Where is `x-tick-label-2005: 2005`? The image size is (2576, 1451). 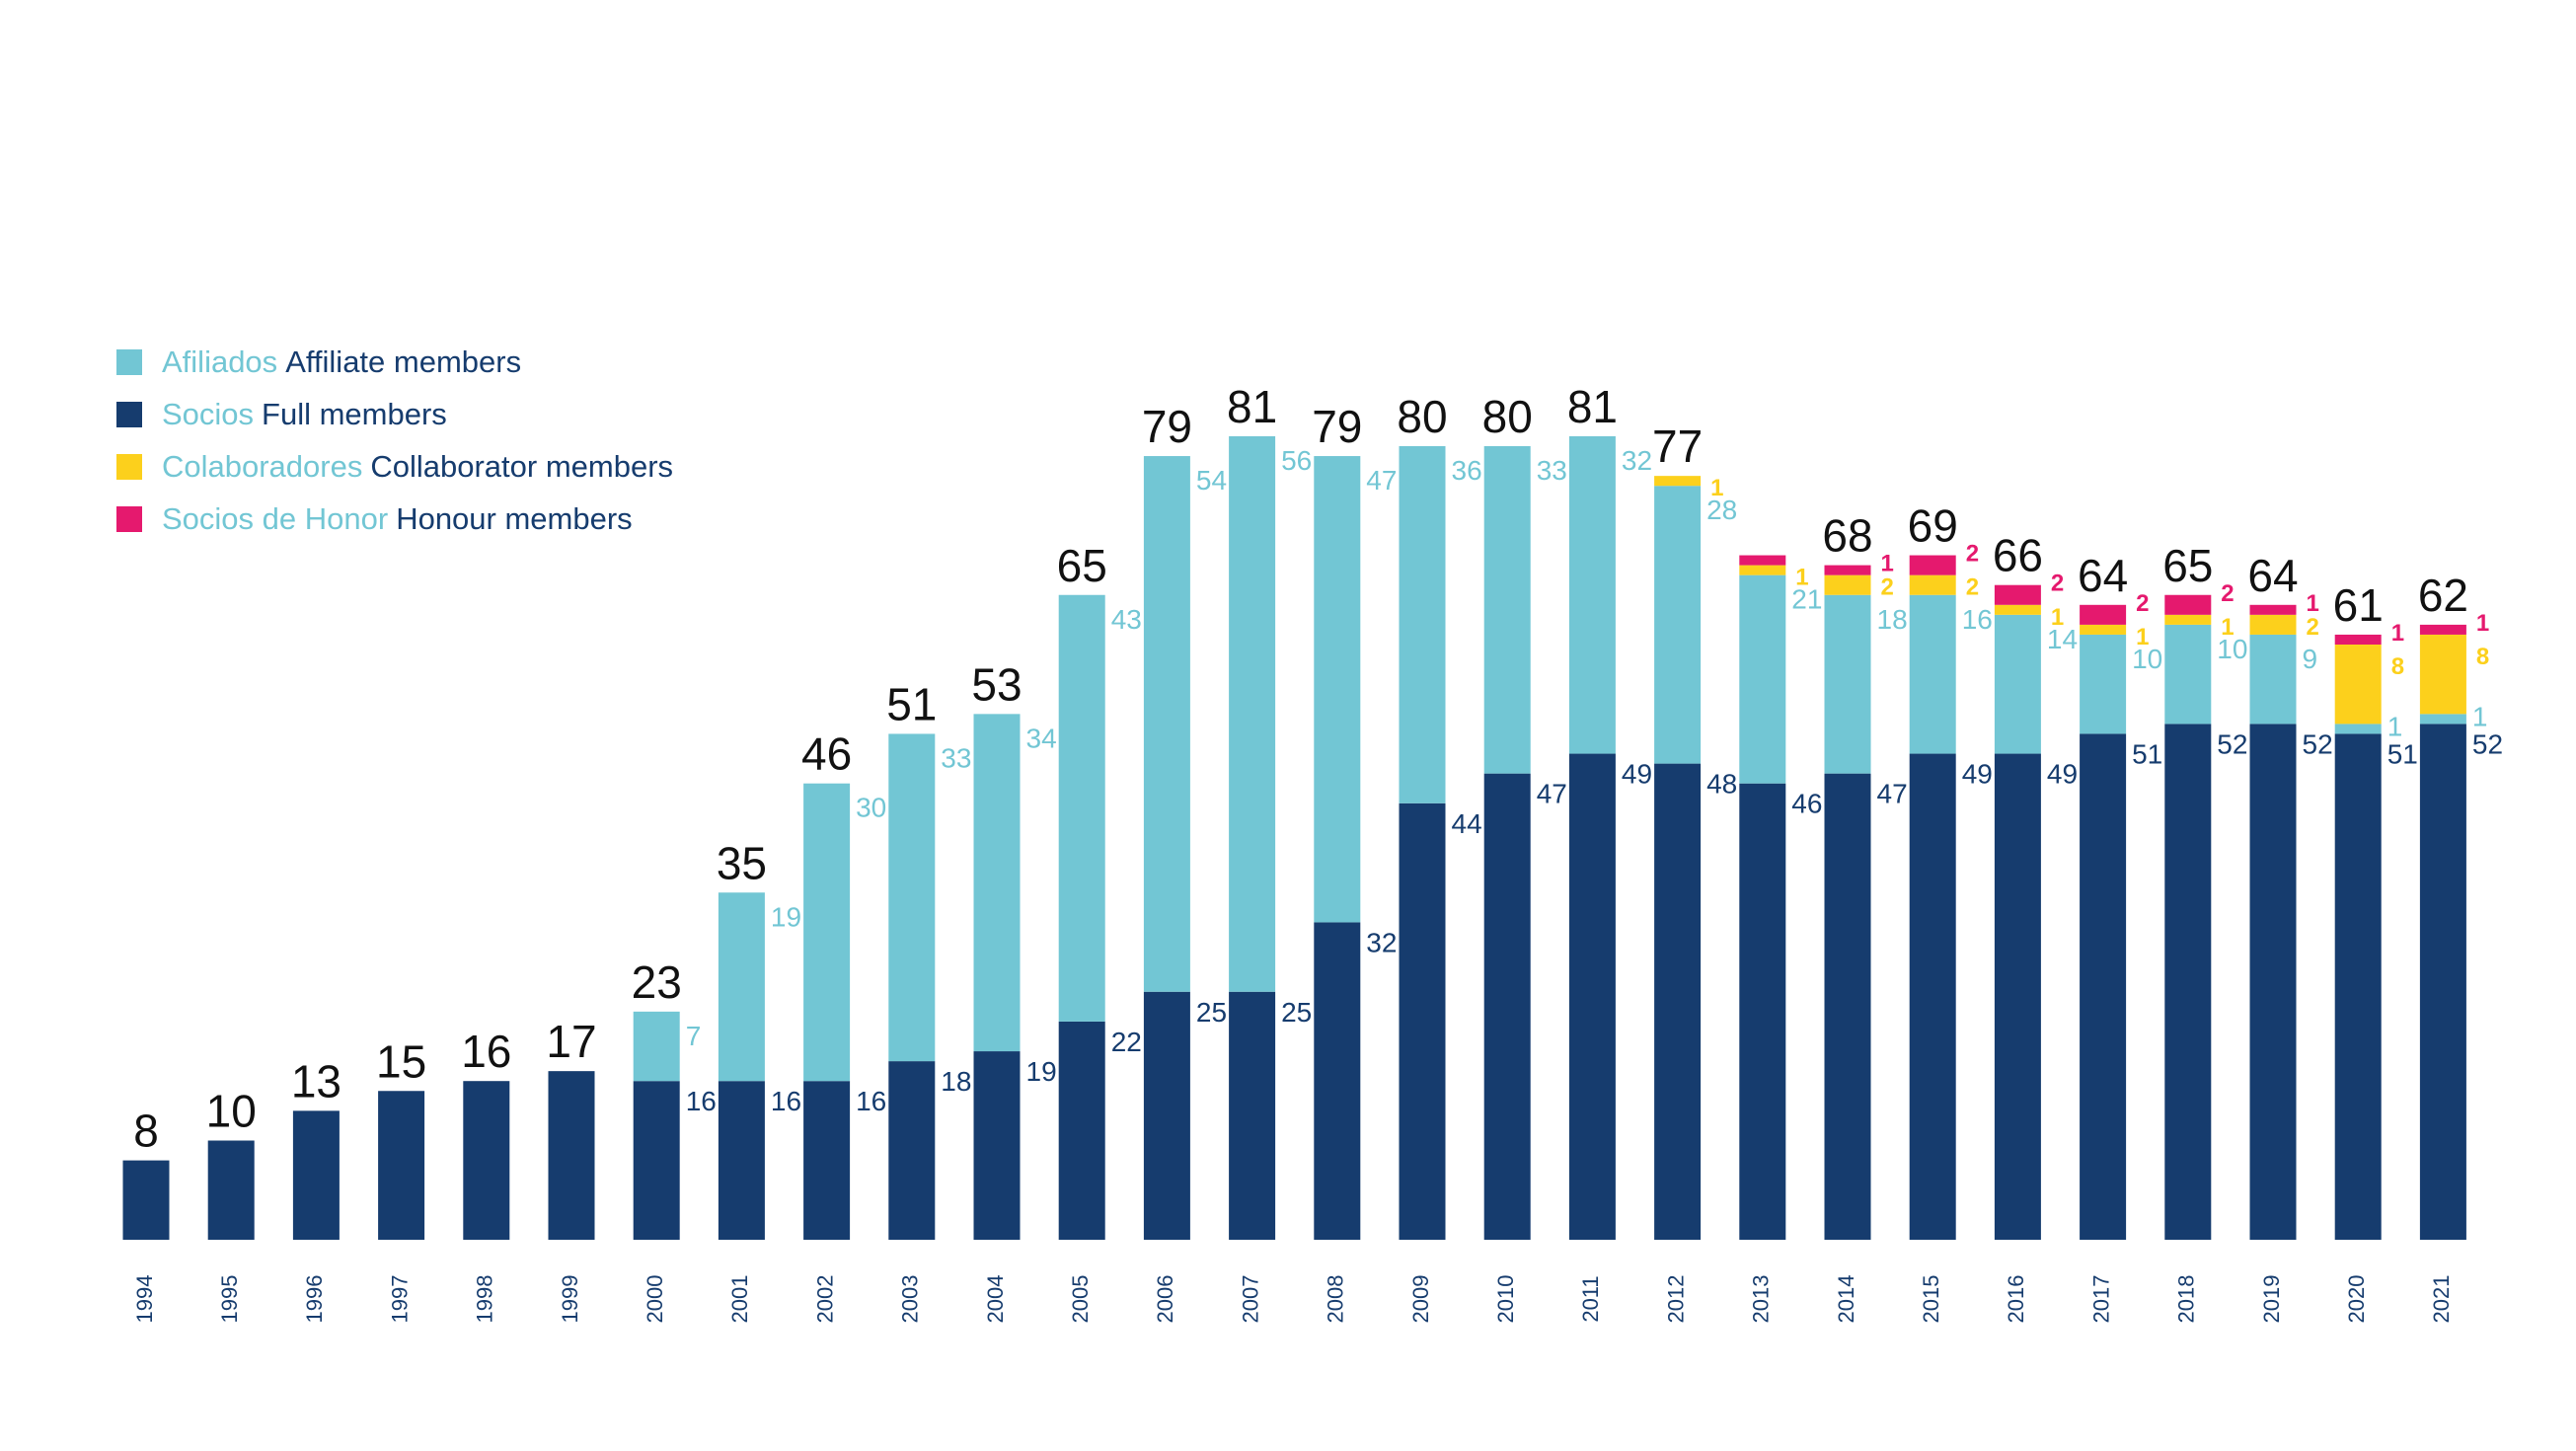 x-tick-label-2005: 2005 is located at coordinates (1080, 1299).